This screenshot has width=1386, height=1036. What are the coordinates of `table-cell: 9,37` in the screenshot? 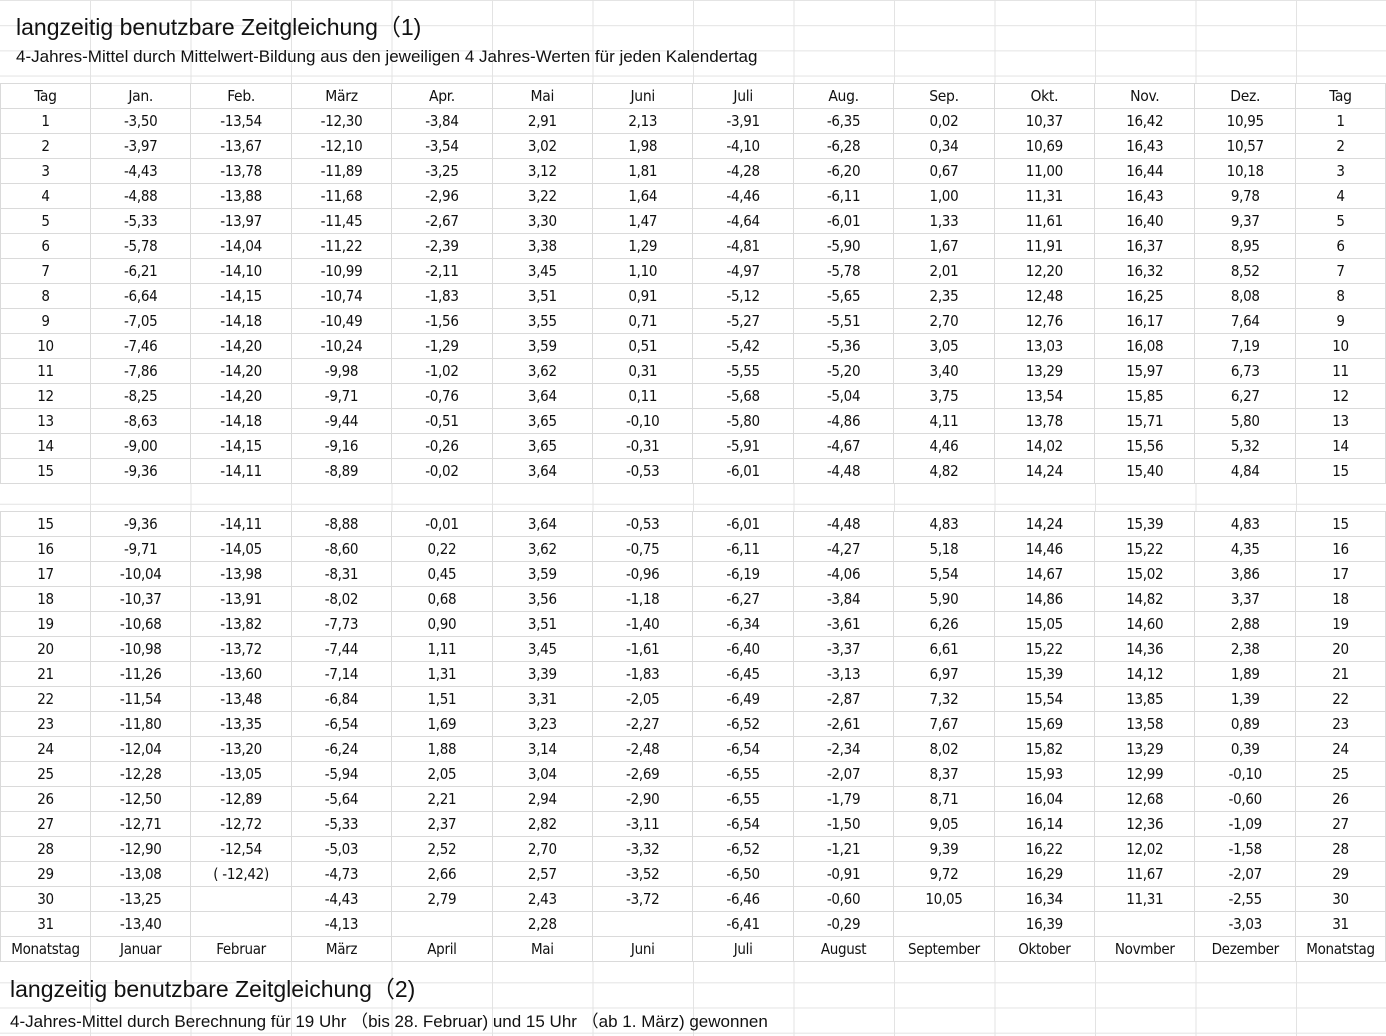 It's located at (1245, 221).